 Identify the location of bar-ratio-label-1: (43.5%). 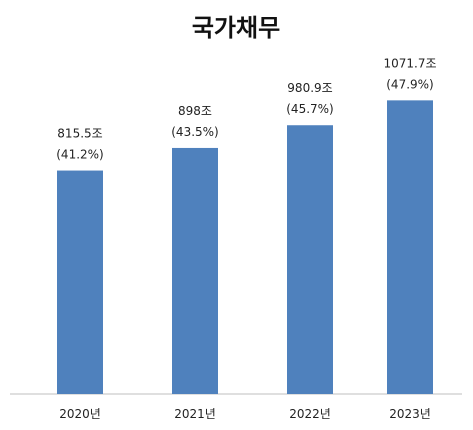
(194, 132).